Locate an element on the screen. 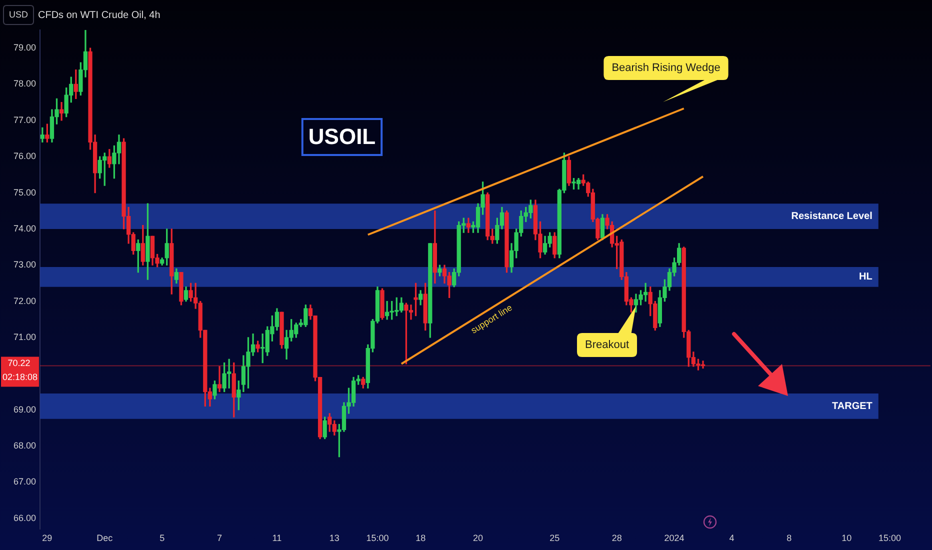 This screenshot has height=550, width=932. y-tick-label: 74.00 is located at coordinates (24, 228).